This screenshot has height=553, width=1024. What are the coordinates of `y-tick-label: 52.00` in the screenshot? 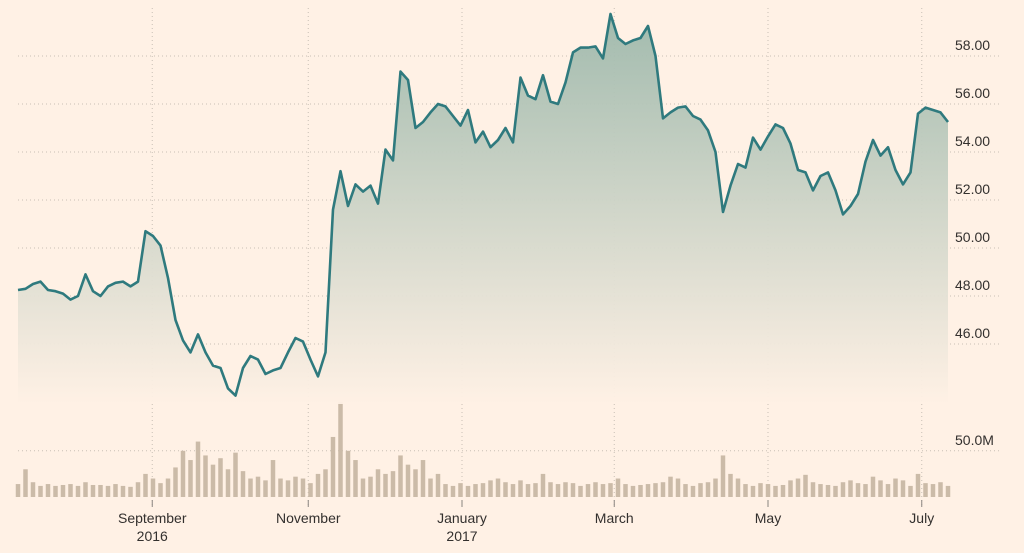 It's located at (972, 189).